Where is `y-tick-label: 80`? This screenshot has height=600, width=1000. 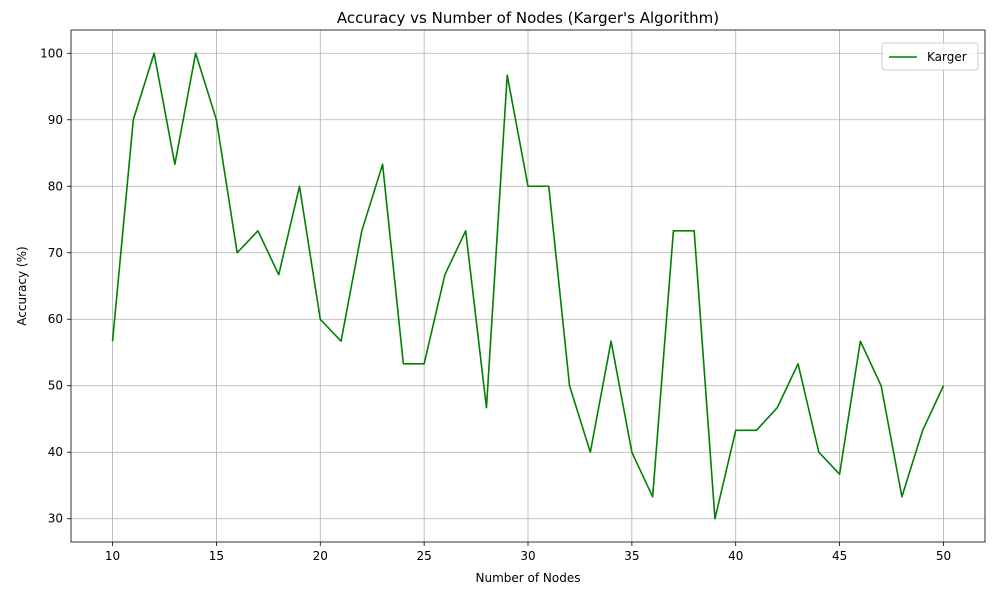 y-tick-label: 80 is located at coordinates (55, 186).